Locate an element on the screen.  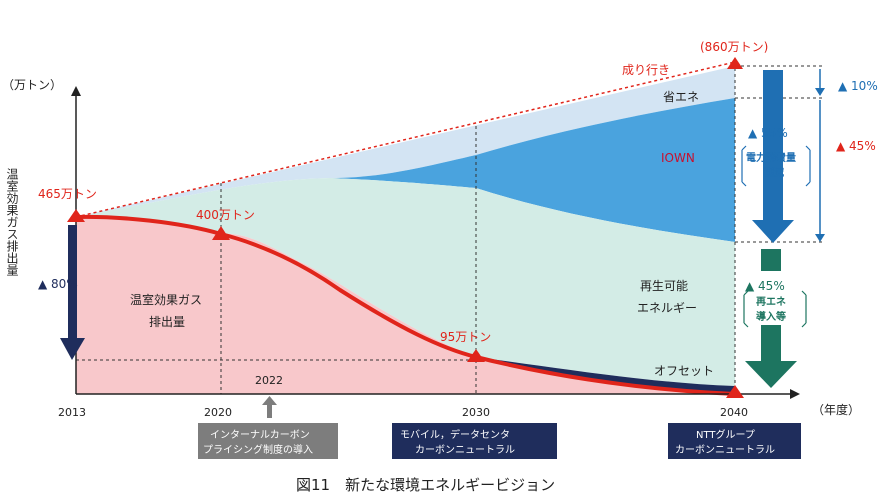
power-text-1: 電力消費量 is located at coordinates (771, 157).